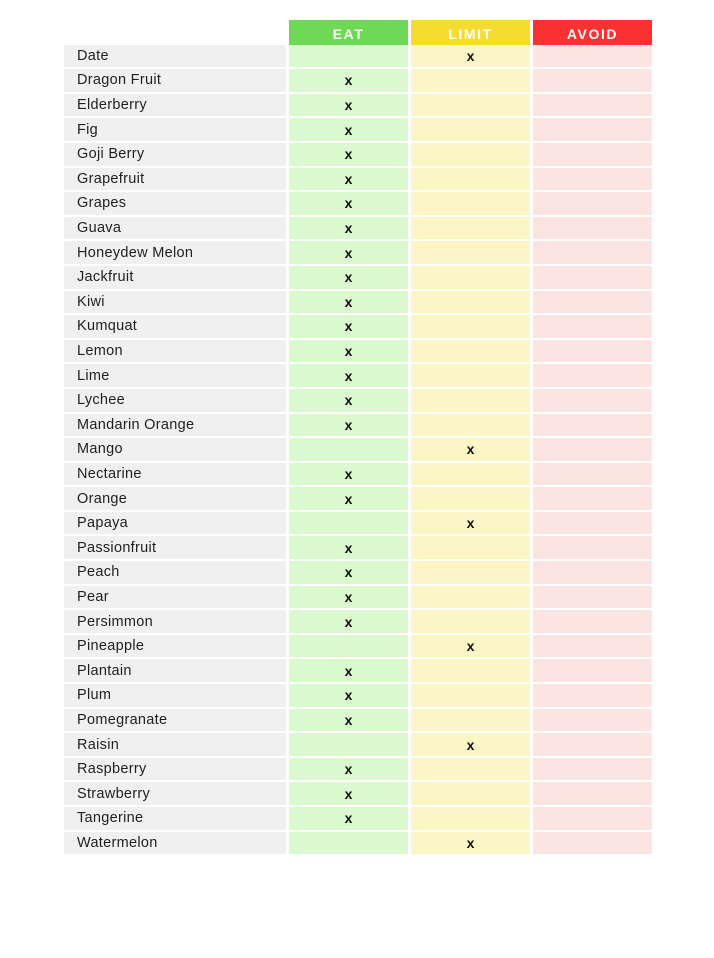 This screenshot has height=958, width=714. Describe the element at coordinates (175, 474) in the screenshot. I see `fruit-name-label: Nectarine` at that location.